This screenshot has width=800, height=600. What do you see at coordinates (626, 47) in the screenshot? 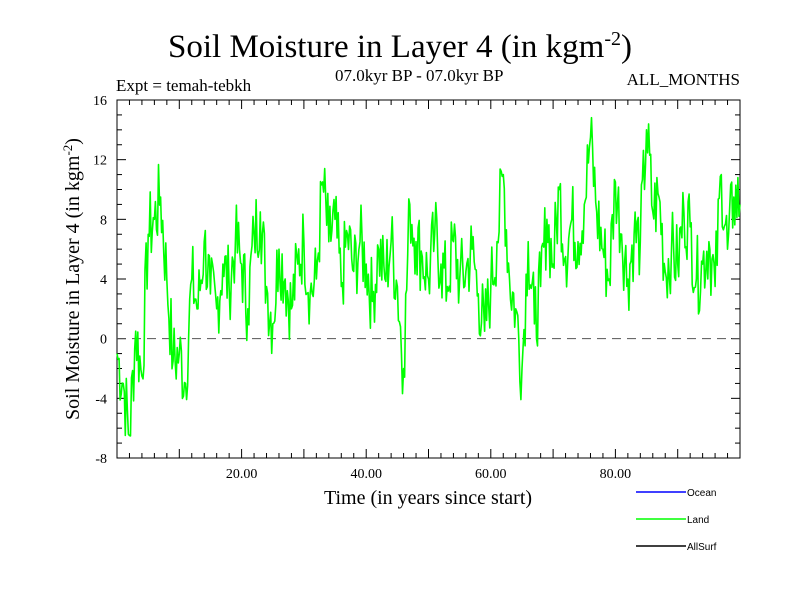
I see `chart-title-close: )` at bounding box center [626, 47].